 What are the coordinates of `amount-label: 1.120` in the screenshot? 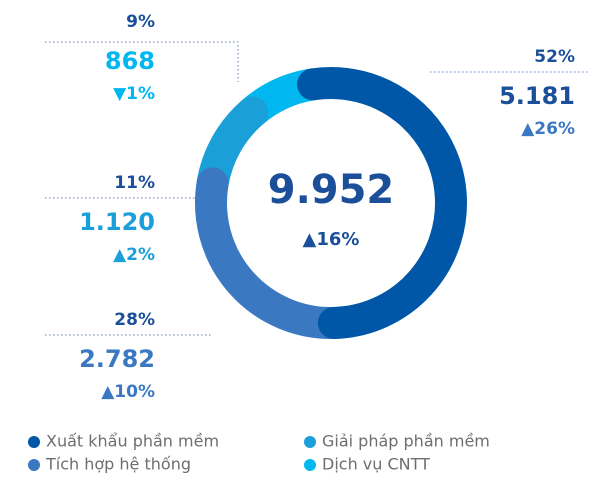 It's located at (117, 222).